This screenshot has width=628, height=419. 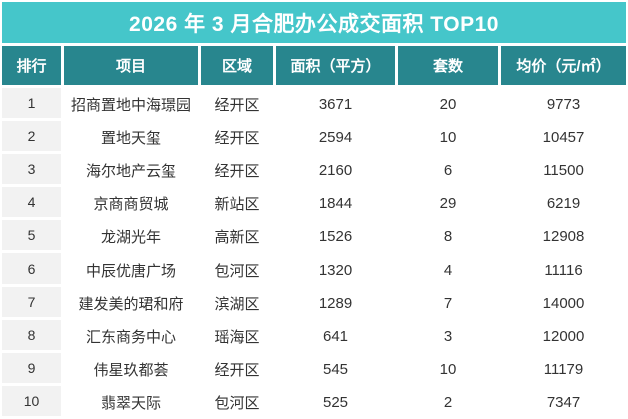 What do you see at coordinates (335, 369) in the screenshot?
I see `area-cell: 545` at bounding box center [335, 369].